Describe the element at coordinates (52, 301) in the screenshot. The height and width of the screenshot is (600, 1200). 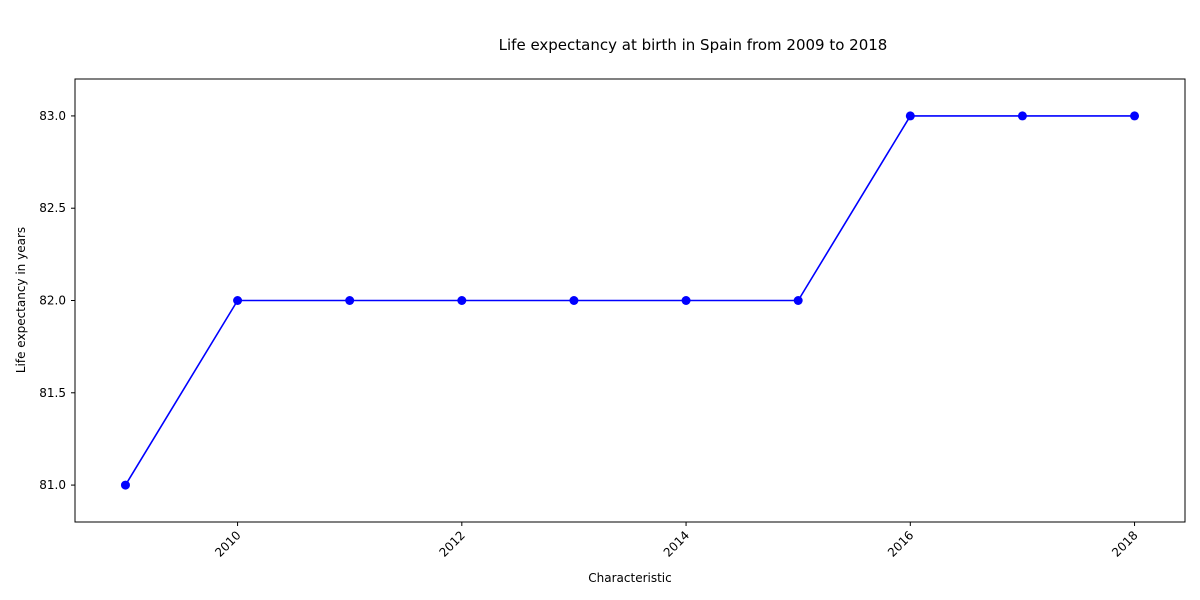
I see `y-tick-label: 82.0` at that location.